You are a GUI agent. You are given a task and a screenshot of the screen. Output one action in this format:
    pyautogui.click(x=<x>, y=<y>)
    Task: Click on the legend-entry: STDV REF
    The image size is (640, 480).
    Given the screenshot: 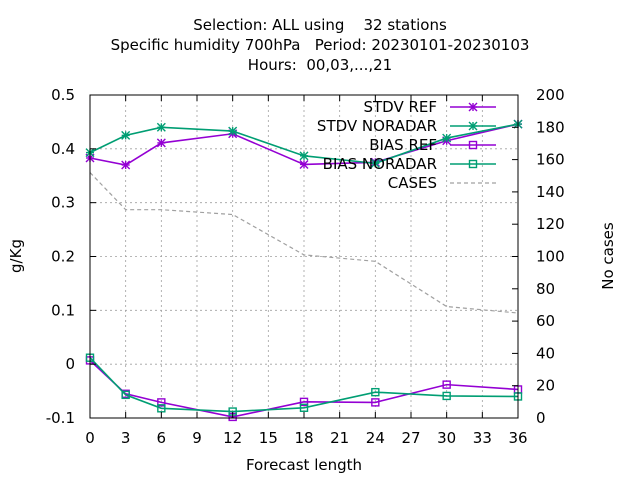 What is the action you would take?
    pyautogui.click(x=429, y=107)
    